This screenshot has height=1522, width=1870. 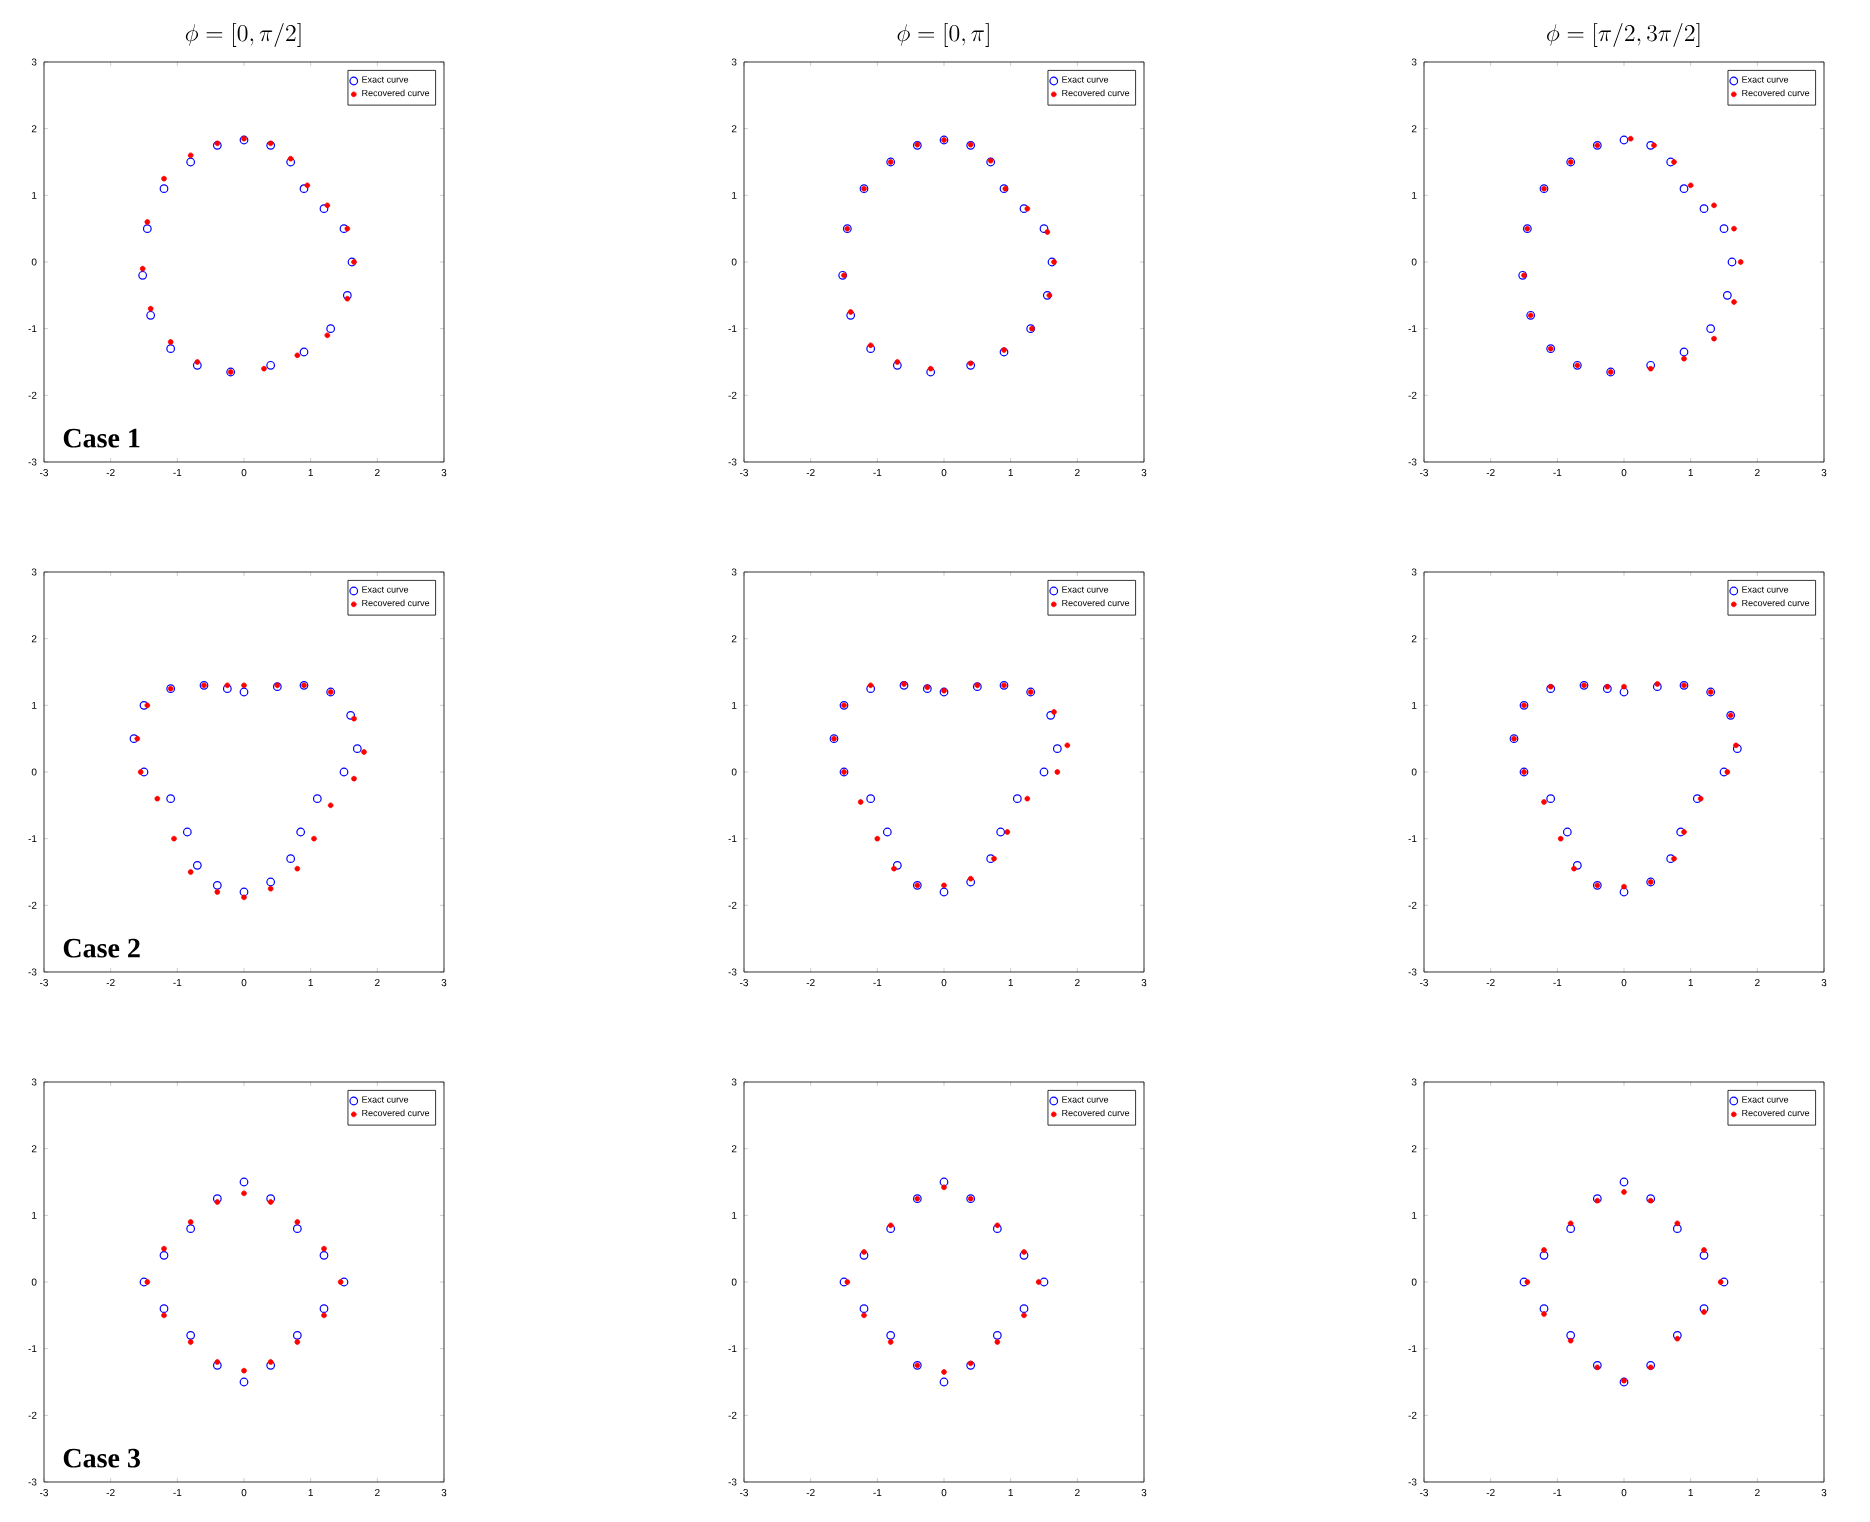 I want to click on annotation: Case 2, so click(x=101, y=948).